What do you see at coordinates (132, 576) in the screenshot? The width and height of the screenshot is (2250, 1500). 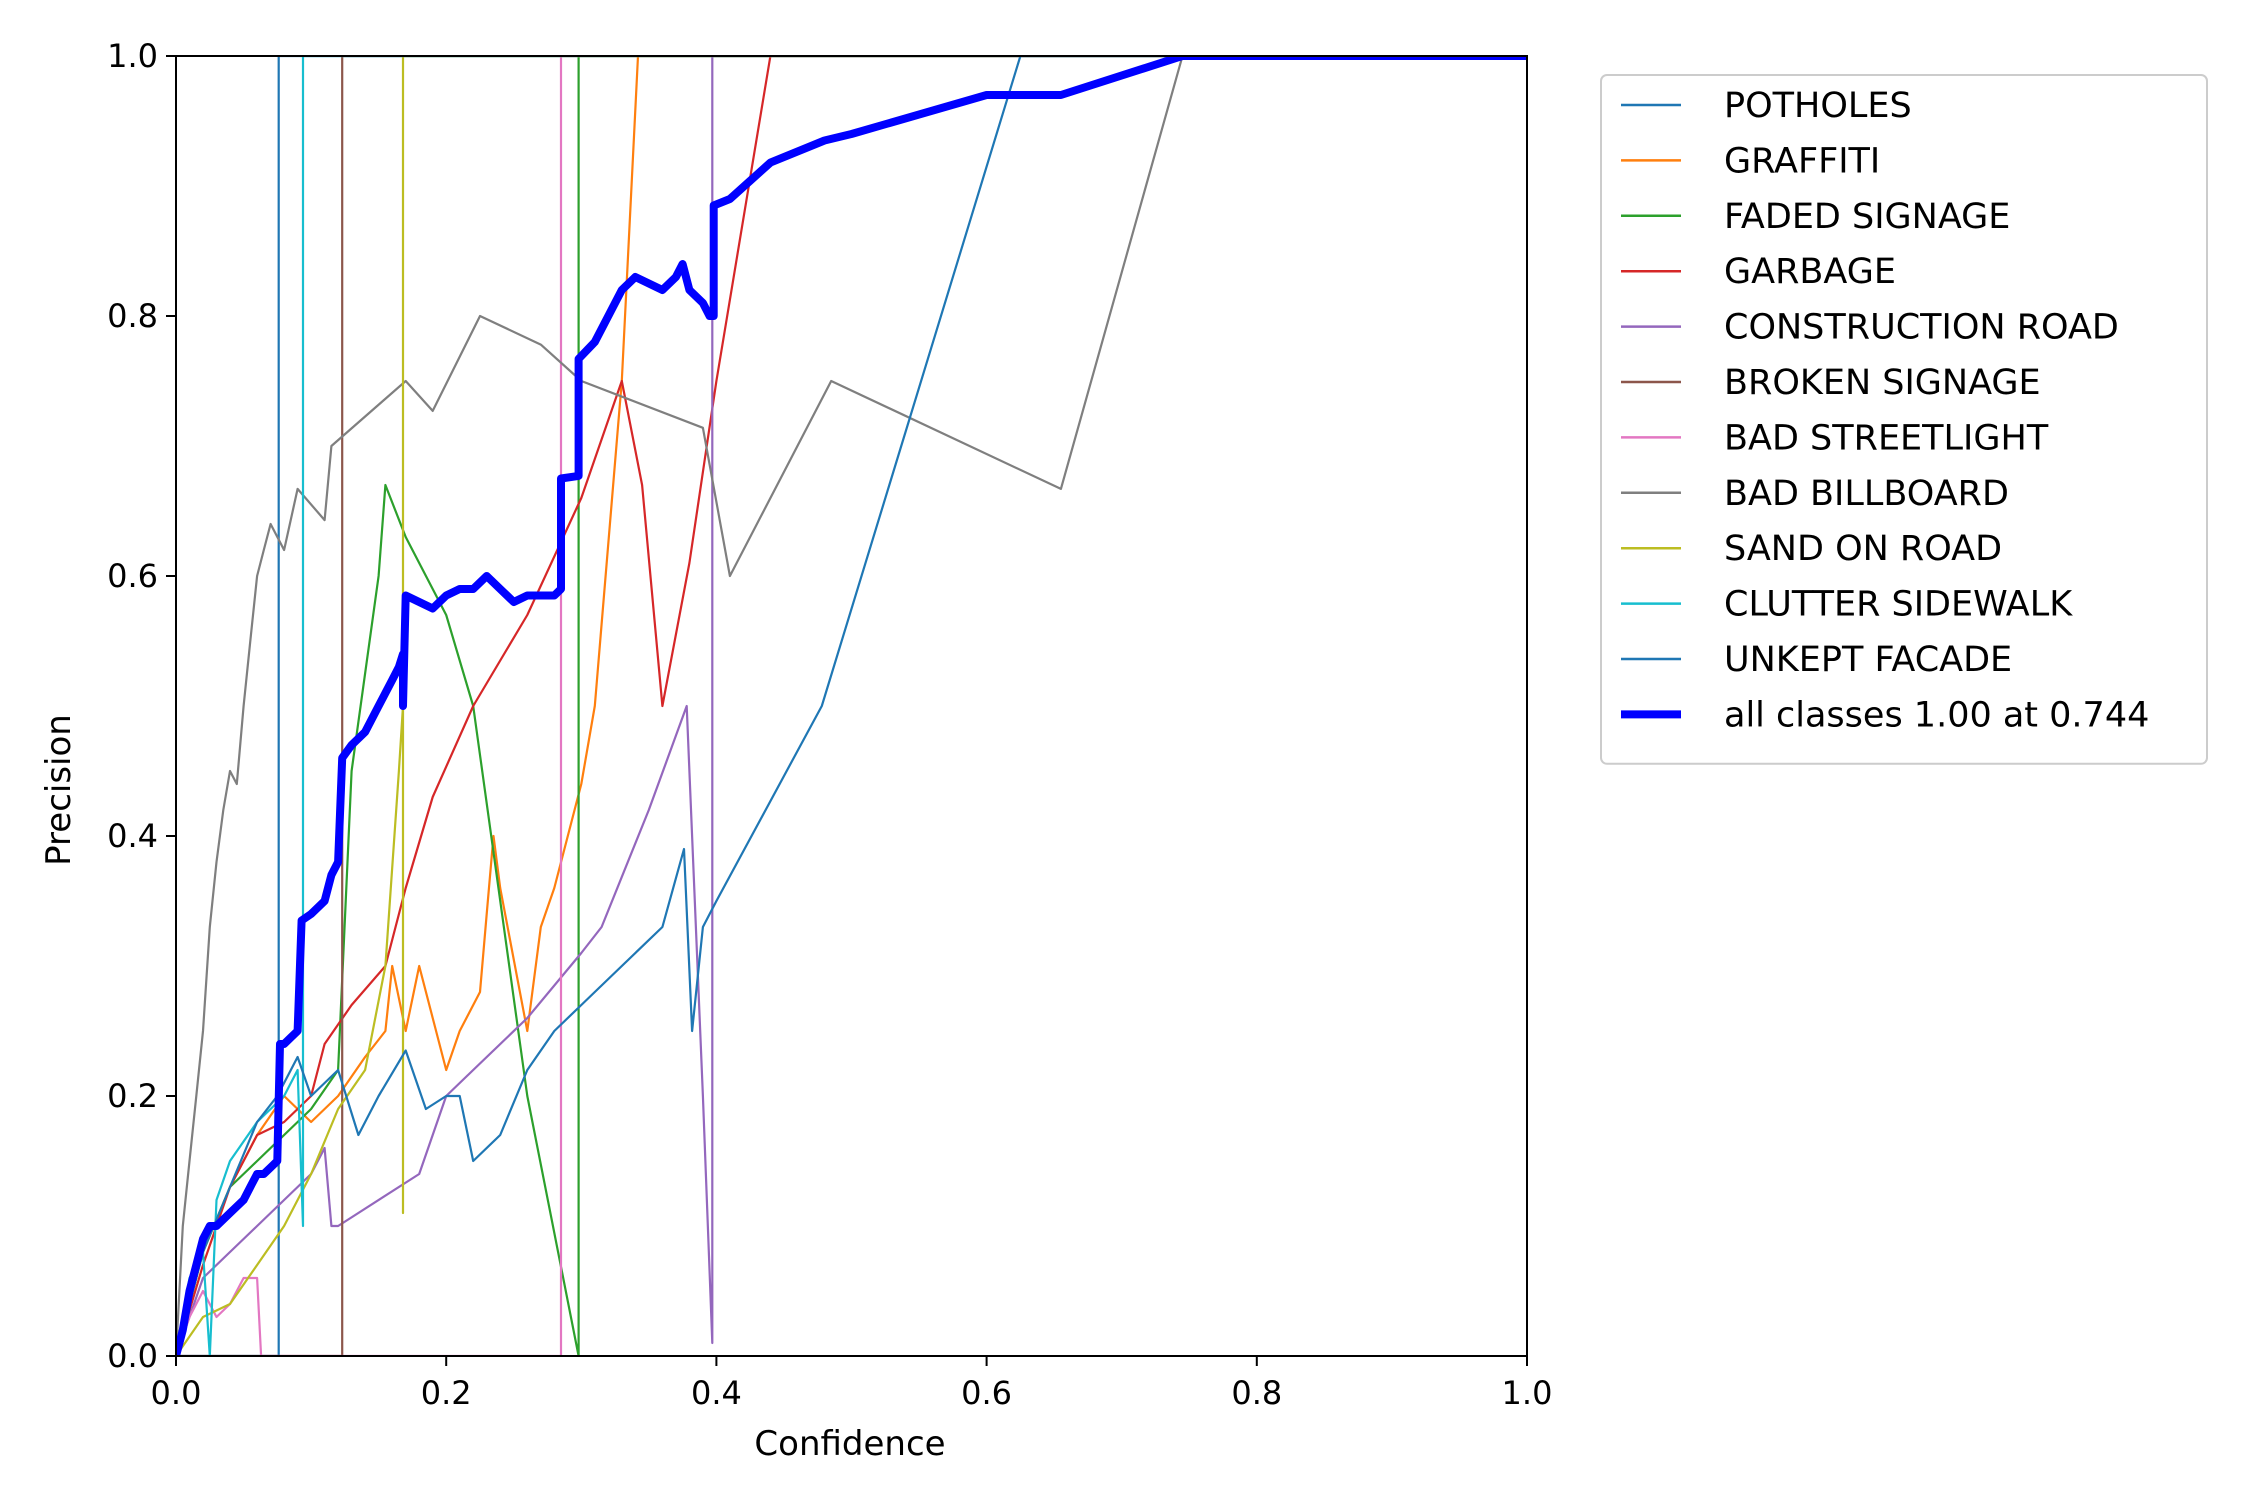 I see `y-tick-label: 0.6` at bounding box center [132, 576].